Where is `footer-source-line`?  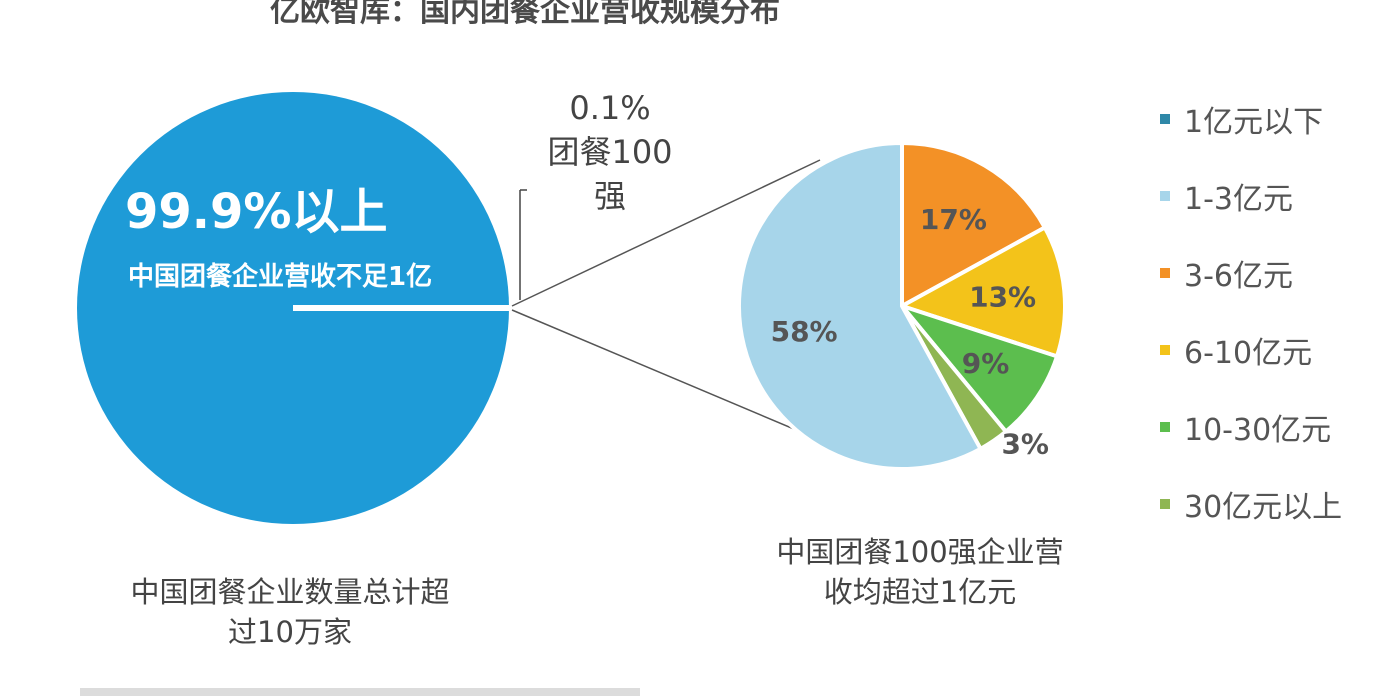 footer-source-line is located at coordinates (360, 692).